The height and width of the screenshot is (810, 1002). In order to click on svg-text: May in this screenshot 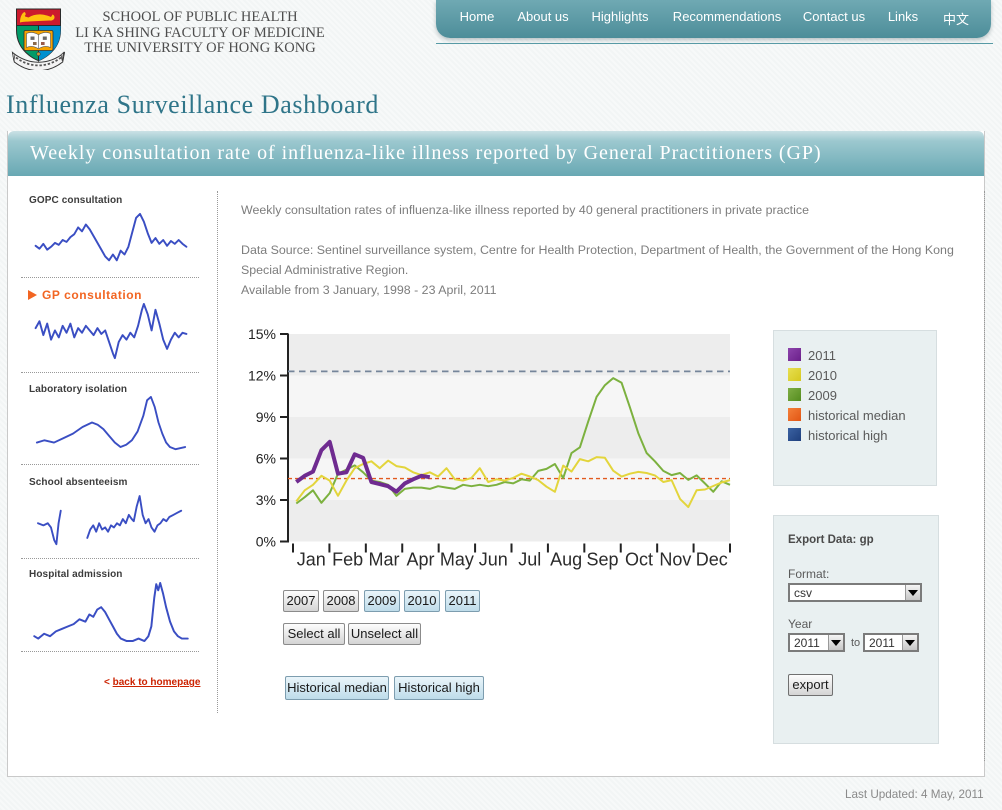, I will do `click(457, 560)`.